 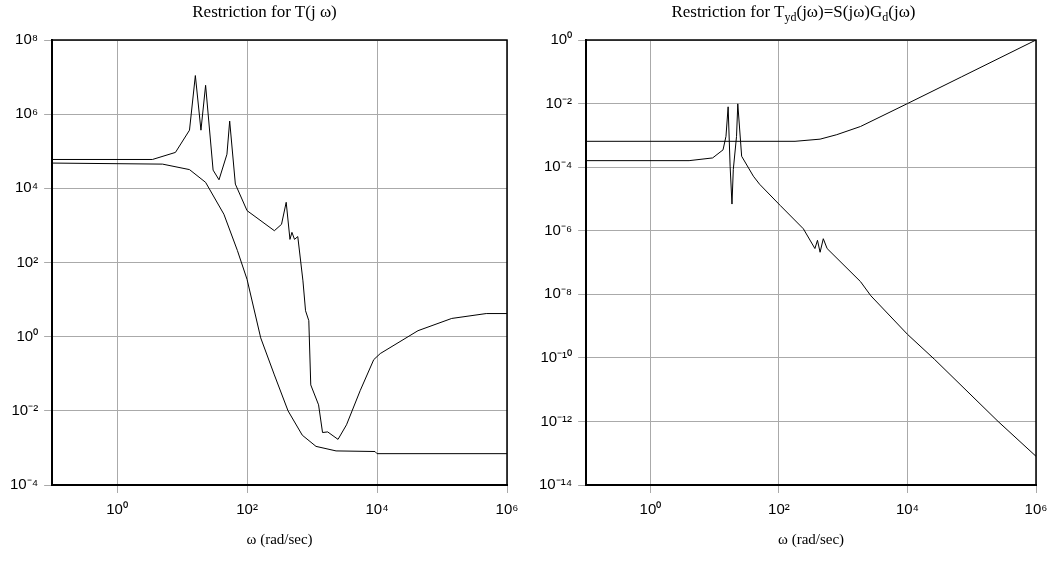 I want to click on y-tick-label: 10⁴, so click(x=26, y=187).